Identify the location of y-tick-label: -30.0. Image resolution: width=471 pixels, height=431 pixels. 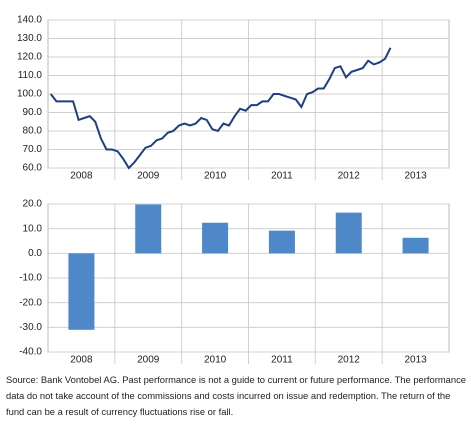
(30, 327).